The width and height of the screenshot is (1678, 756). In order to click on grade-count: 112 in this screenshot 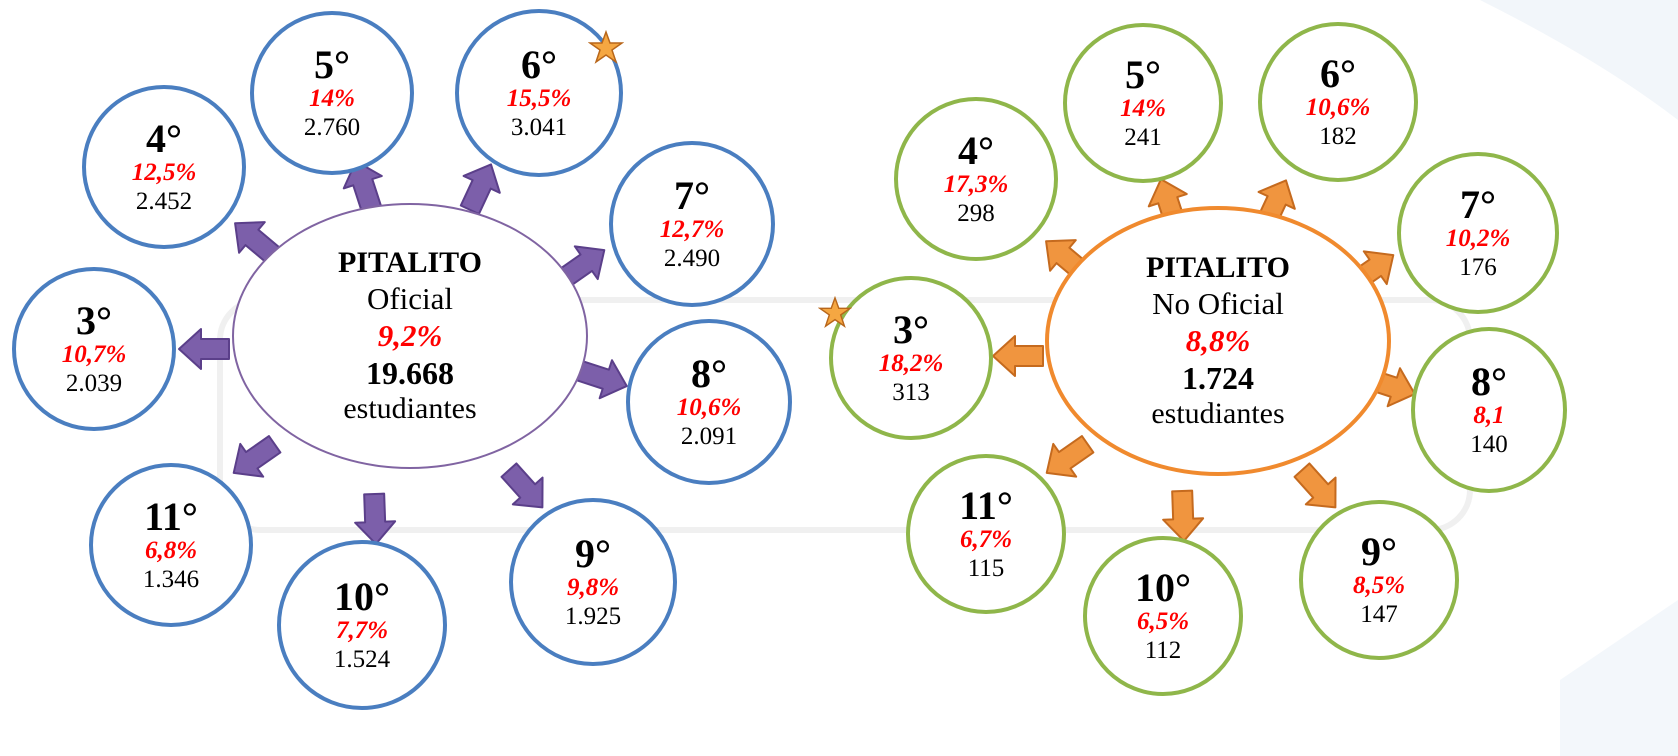, I will do `click(1163, 650)`.